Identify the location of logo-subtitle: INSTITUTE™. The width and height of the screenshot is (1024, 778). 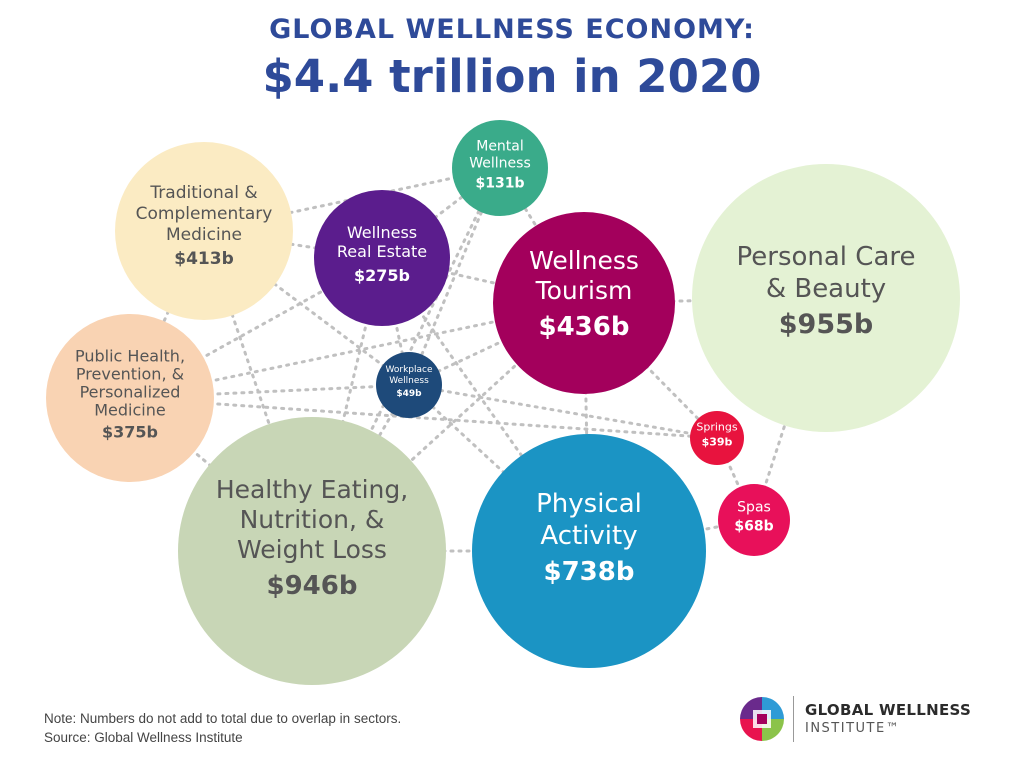
(853, 728).